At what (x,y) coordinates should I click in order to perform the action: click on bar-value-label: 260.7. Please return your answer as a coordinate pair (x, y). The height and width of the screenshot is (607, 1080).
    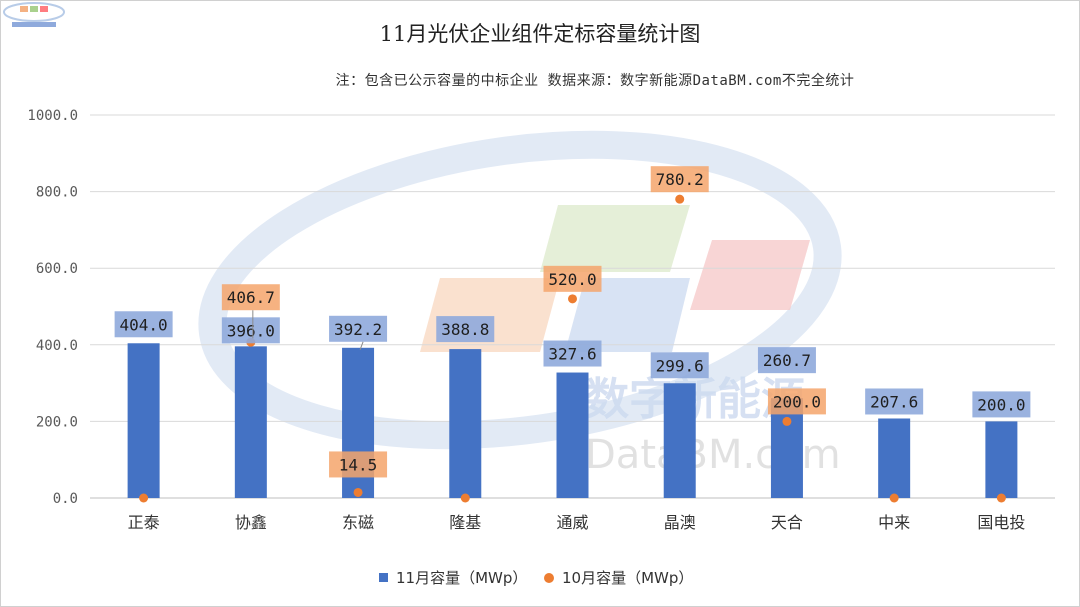
    Looking at the image, I should click on (786, 360).